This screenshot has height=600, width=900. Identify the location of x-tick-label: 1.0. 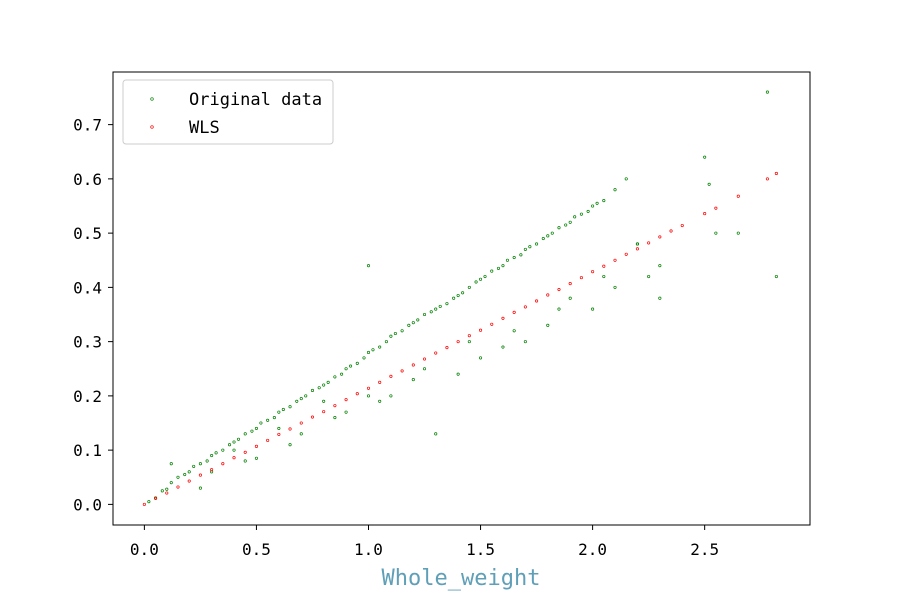
(368, 549).